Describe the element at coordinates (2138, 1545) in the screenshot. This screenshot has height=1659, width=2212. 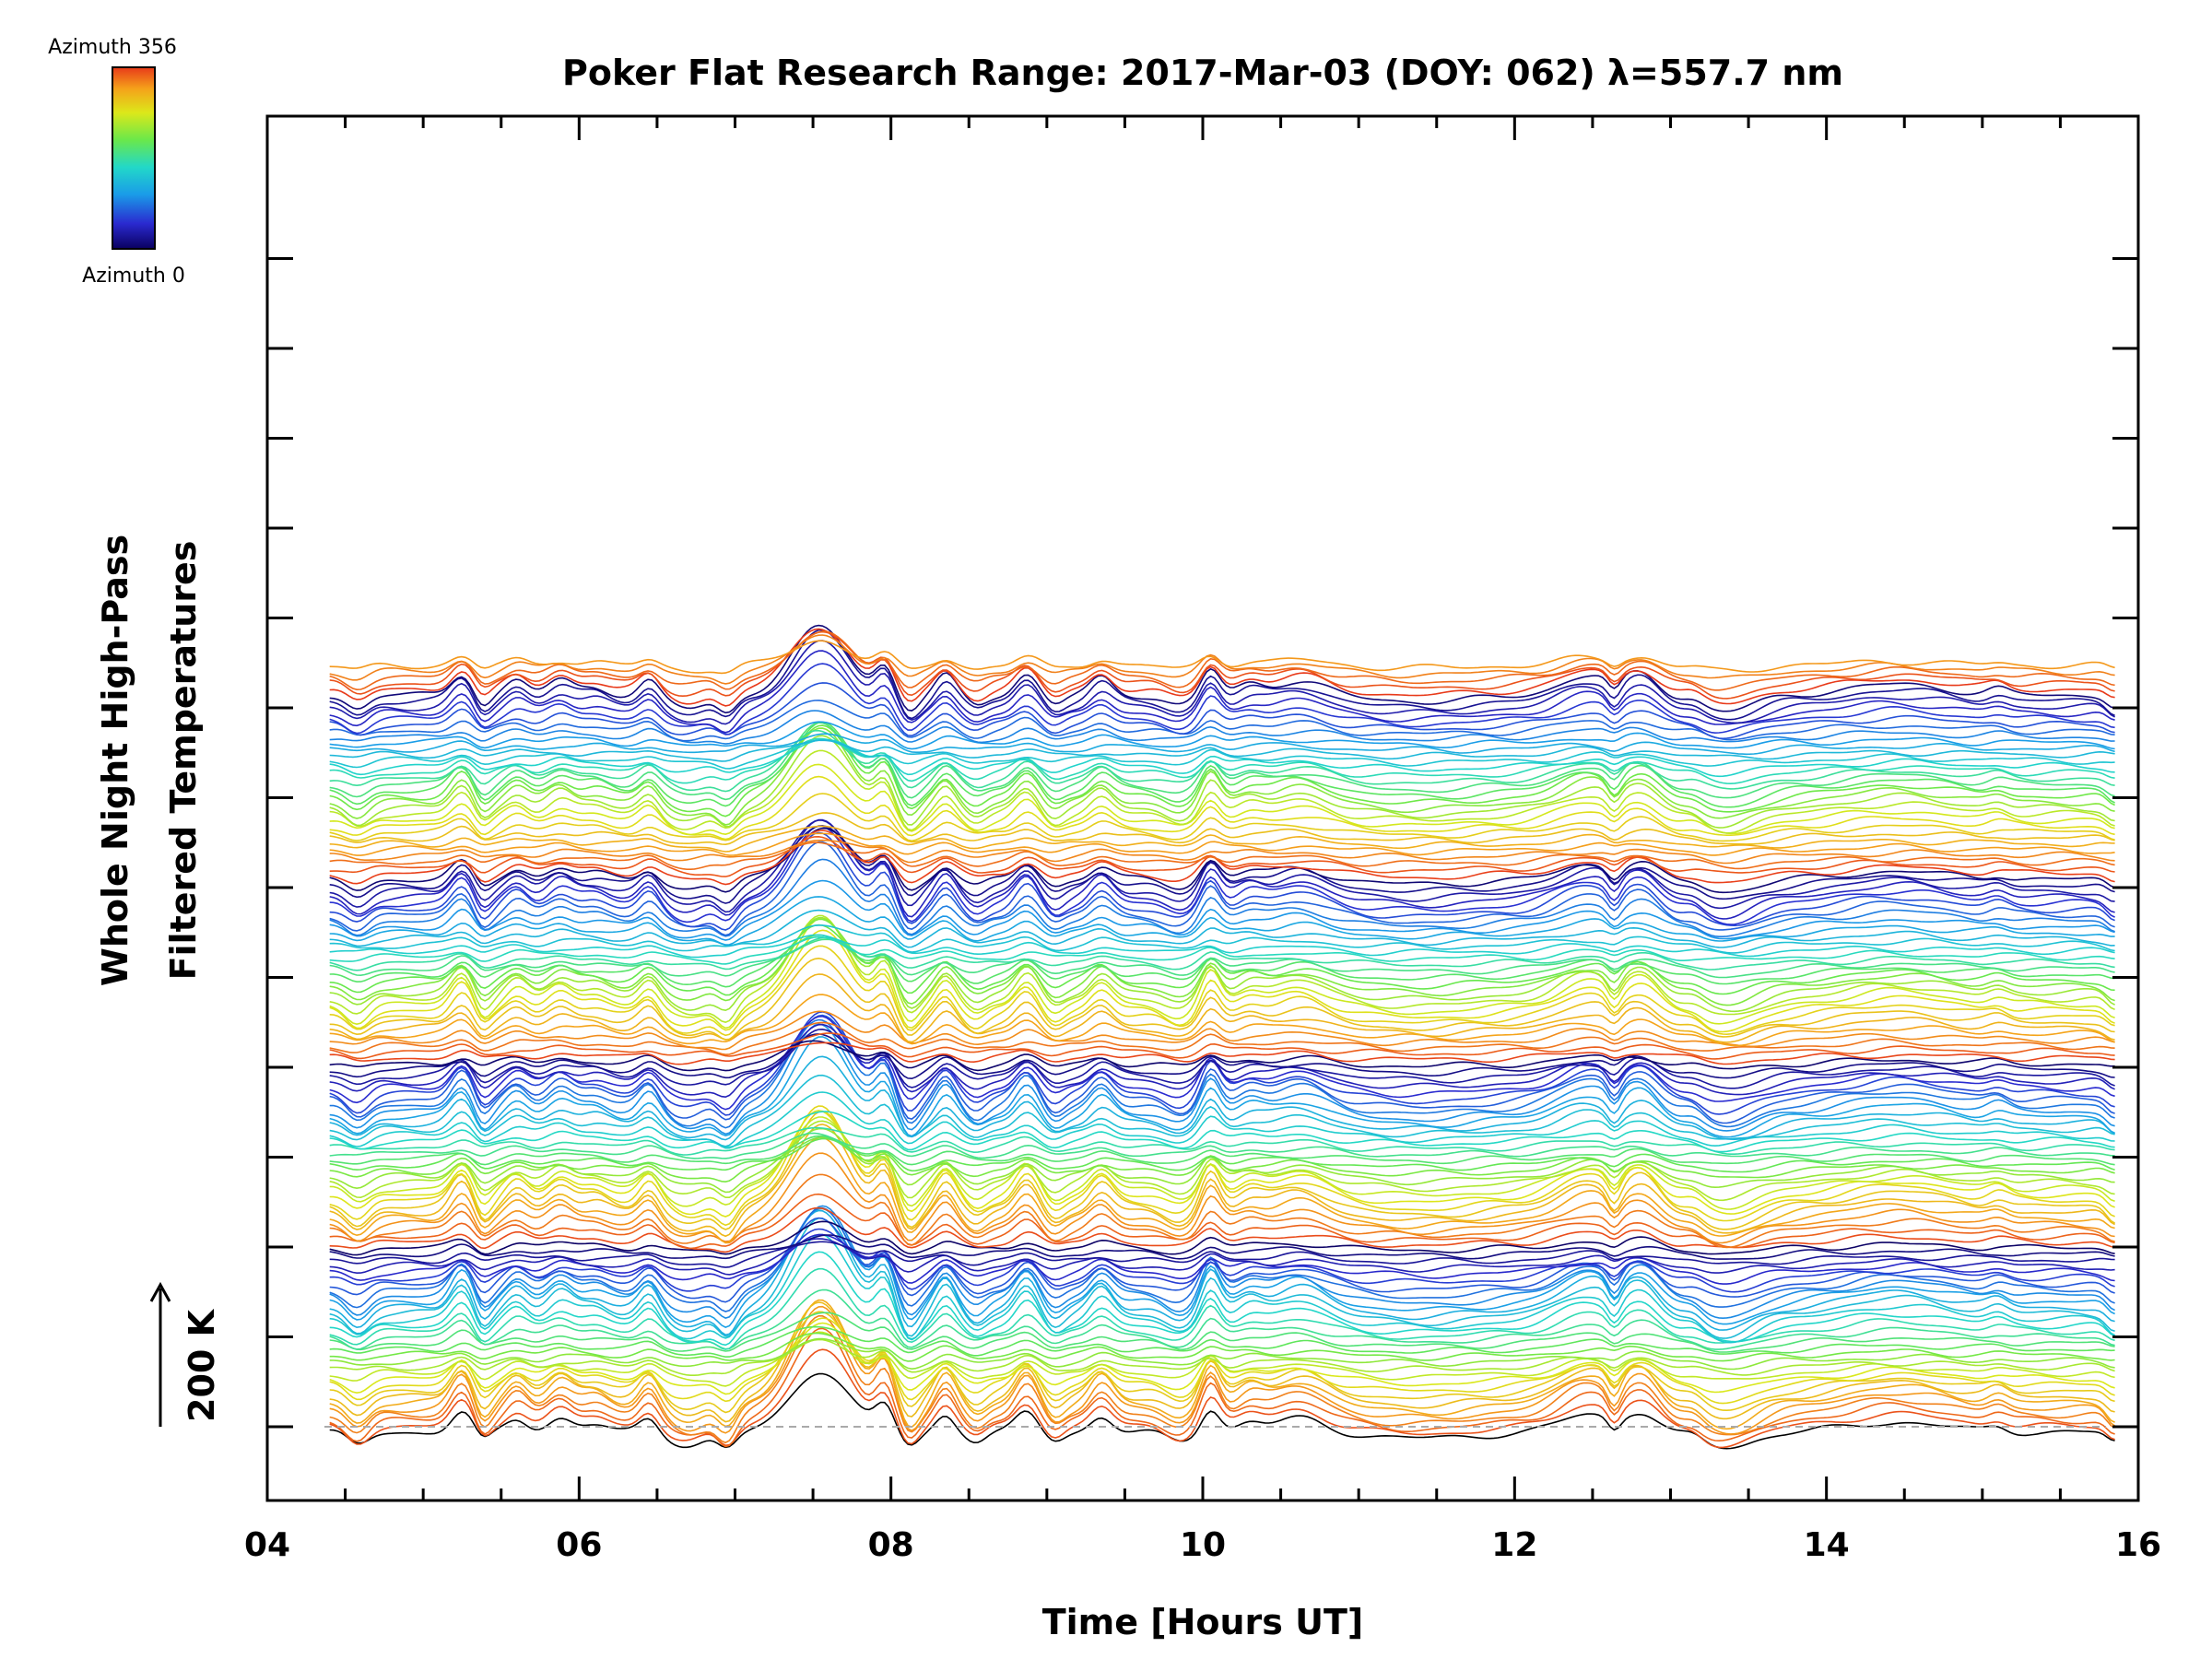
I see `x-tick-label: 16` at that location.